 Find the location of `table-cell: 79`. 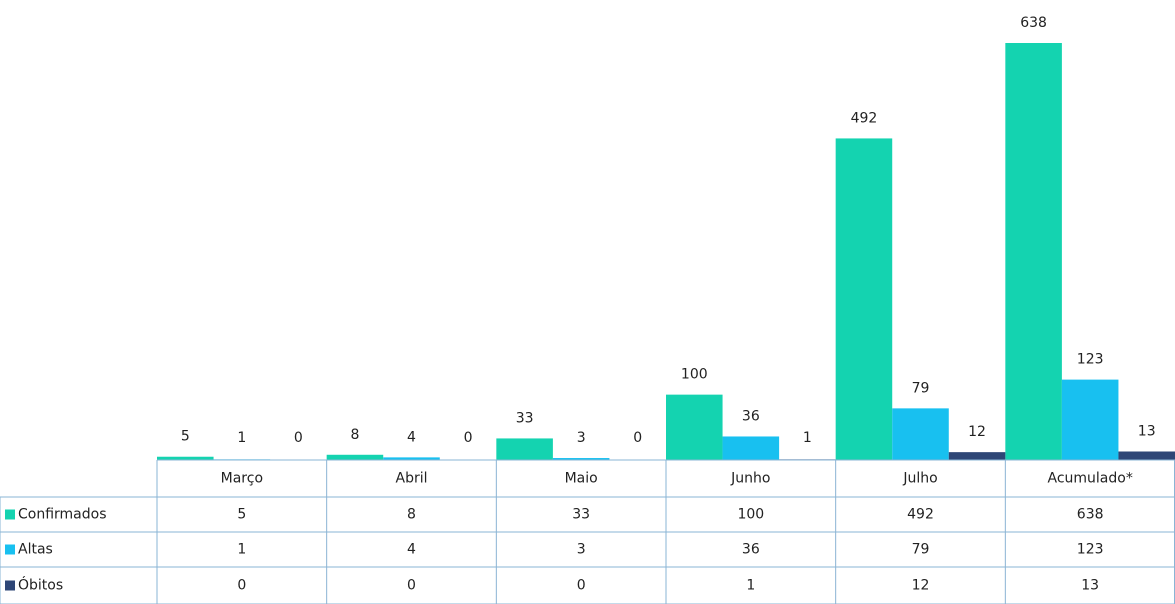

table-cell: 79 is located at coordinates (921, 550).